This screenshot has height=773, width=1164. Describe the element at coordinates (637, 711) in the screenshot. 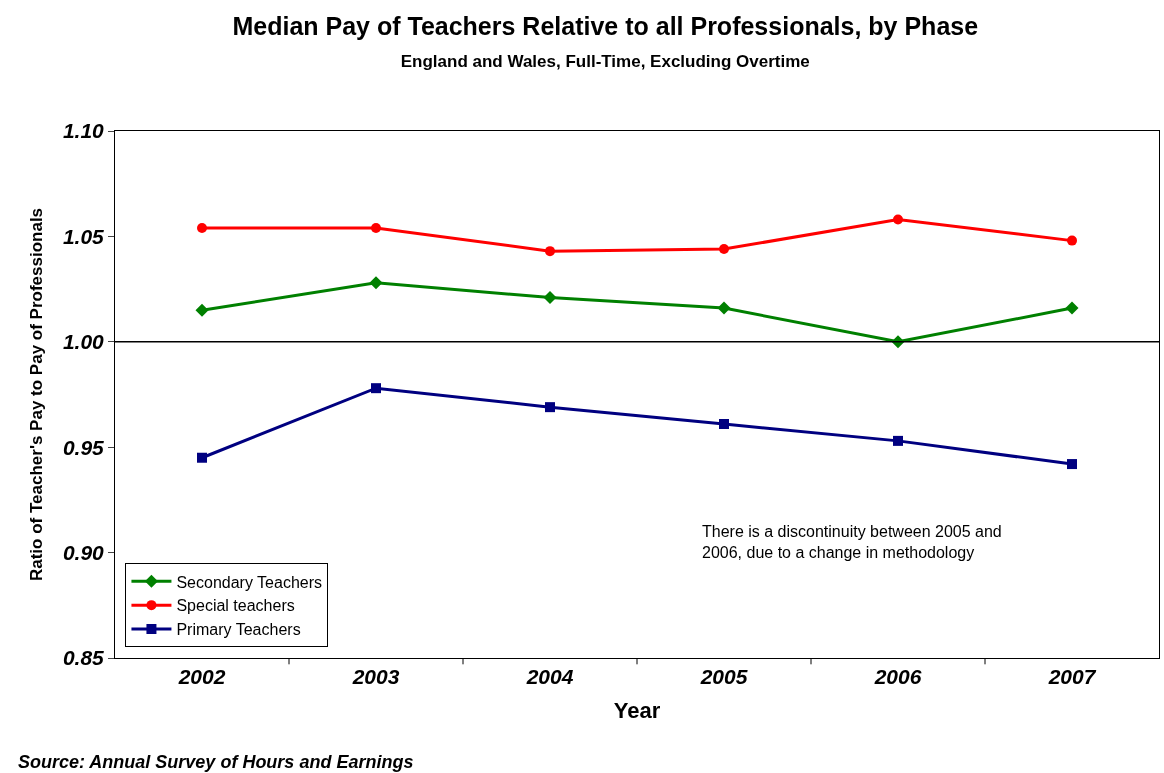

I see `x-axis-title: Year` at that location.